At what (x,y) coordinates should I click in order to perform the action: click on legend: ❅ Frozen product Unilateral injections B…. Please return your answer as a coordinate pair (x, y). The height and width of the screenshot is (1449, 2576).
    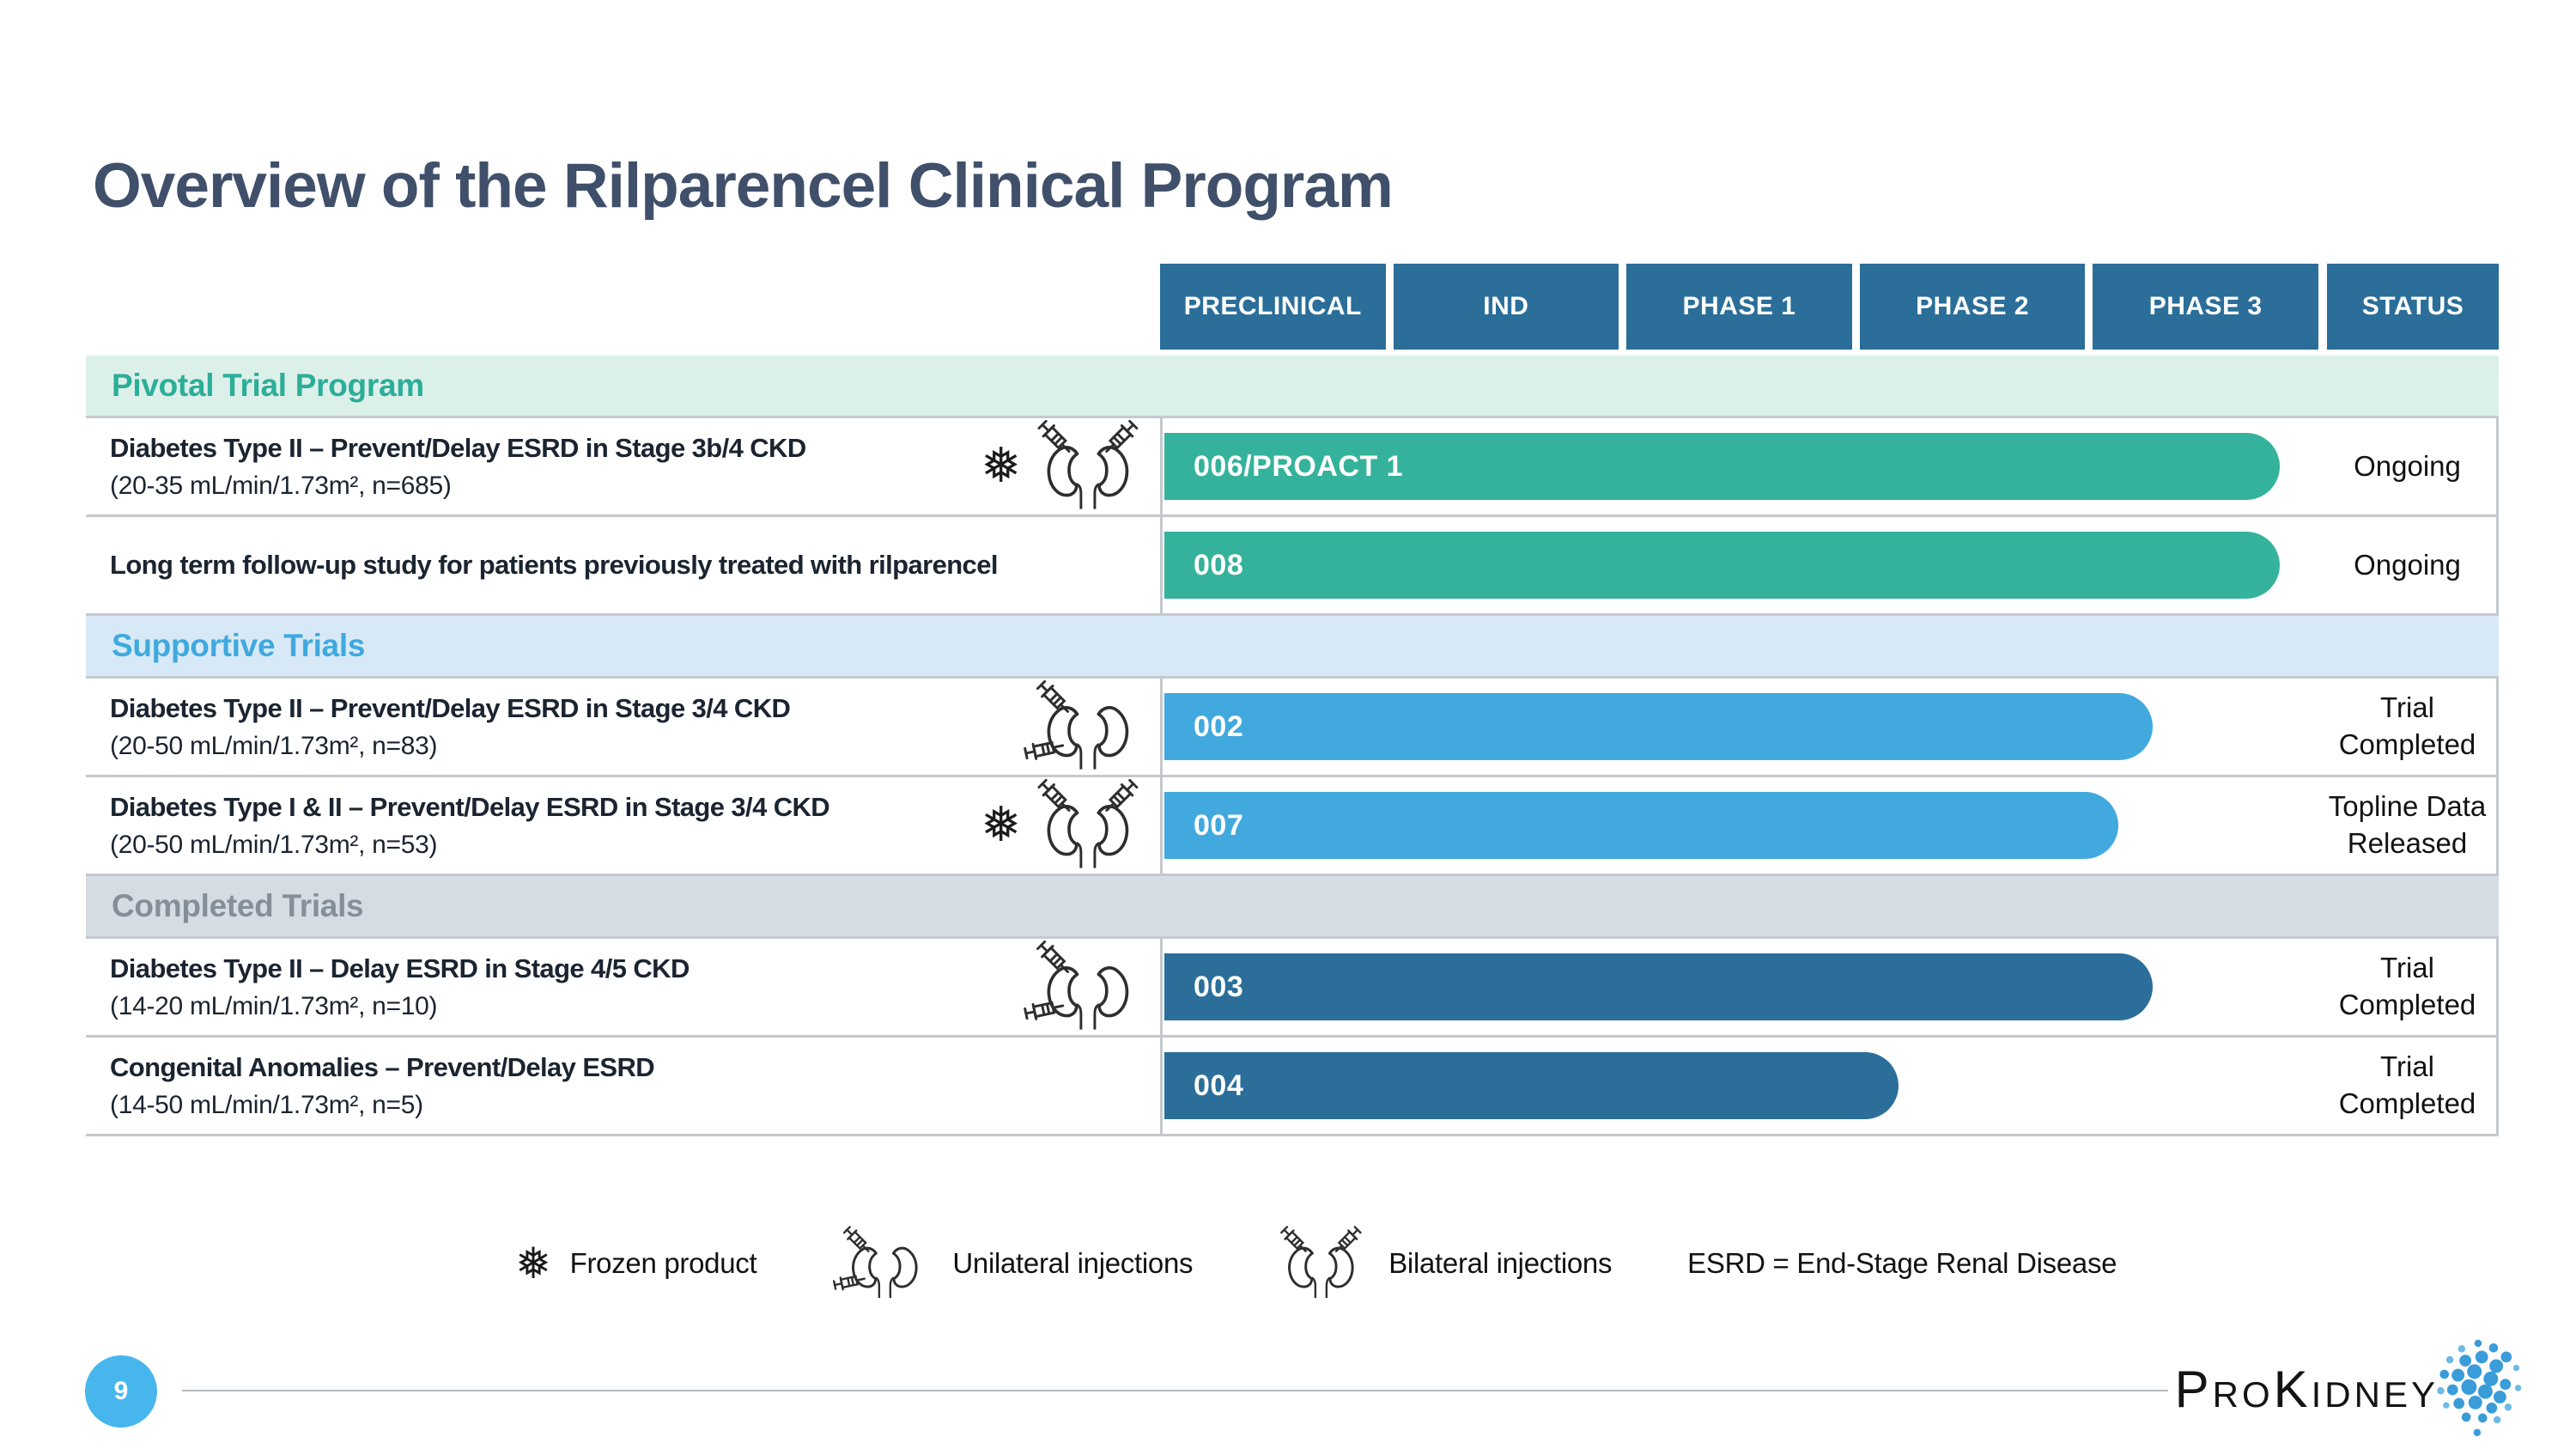
    Looking at the image, I should click on (1316, 1263).